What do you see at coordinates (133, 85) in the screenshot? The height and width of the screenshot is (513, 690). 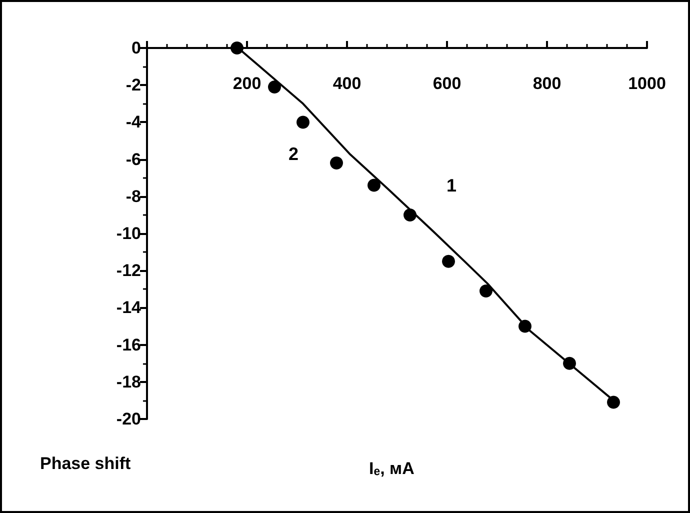 I see `y-tick-label: -2` at bounding box center [133, 85].